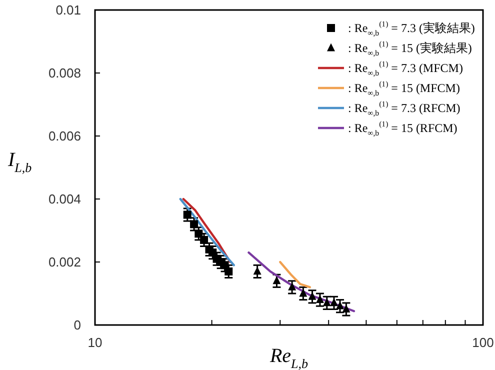  Describe the element at coordinates (404, 109) in the screenshot. I see `legend-label: : Re$_{∞,b}$$^{(1)}$ = 7.3 (RFCM)` at that location.